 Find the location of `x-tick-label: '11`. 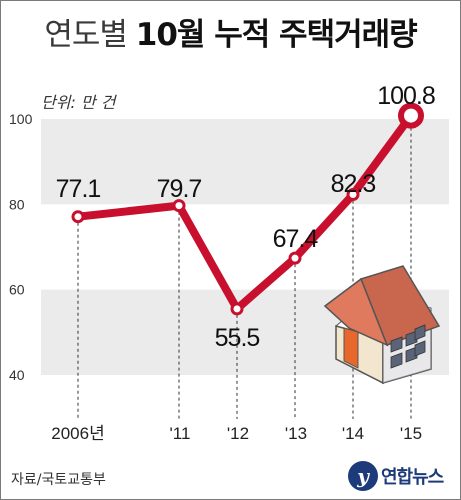

x-tick-label: '11 is located at coordinates (180, 433).